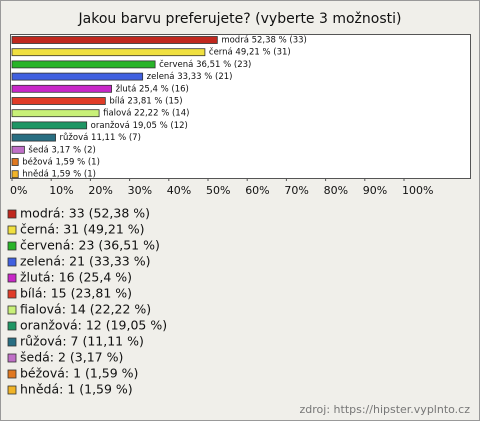 Image resolution: width=480 pixels, height=421 pixels. Describe the element at coordinates (61, 149) in the screenshot. I see `bar-label: šedá 3,17 % (2)` at that location.